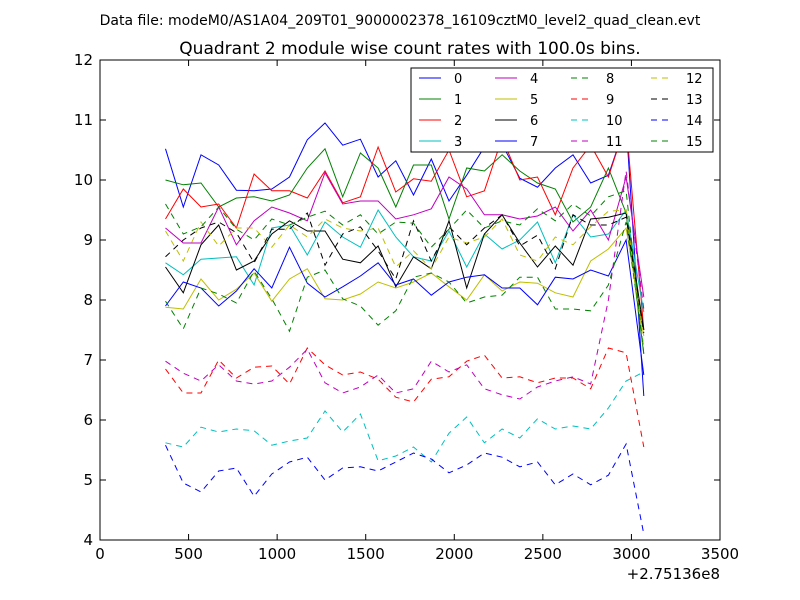 Image resolution: width=800 pixels, height=600 pixels. What do you see at coordinates (534, 142) in the screenshot?
I see `legend-label-7: 7` at bounding box center [534, 142].